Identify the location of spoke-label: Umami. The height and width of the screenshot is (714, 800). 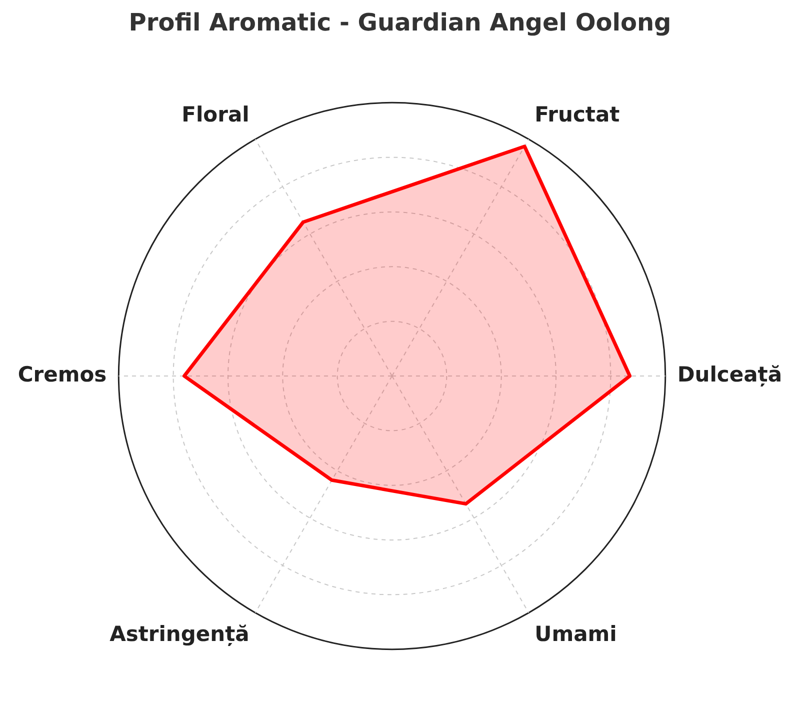
(575, 634).